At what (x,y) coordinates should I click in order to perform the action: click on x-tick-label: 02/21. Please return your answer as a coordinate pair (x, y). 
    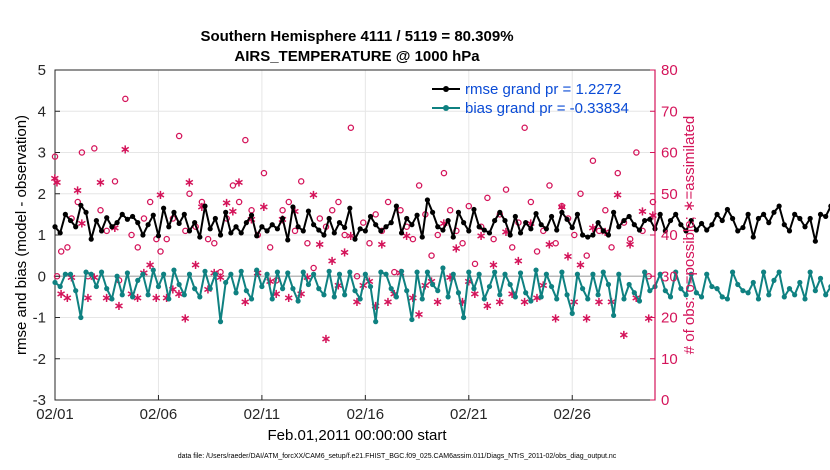
    Looking at the image, I should click on (469, 414).